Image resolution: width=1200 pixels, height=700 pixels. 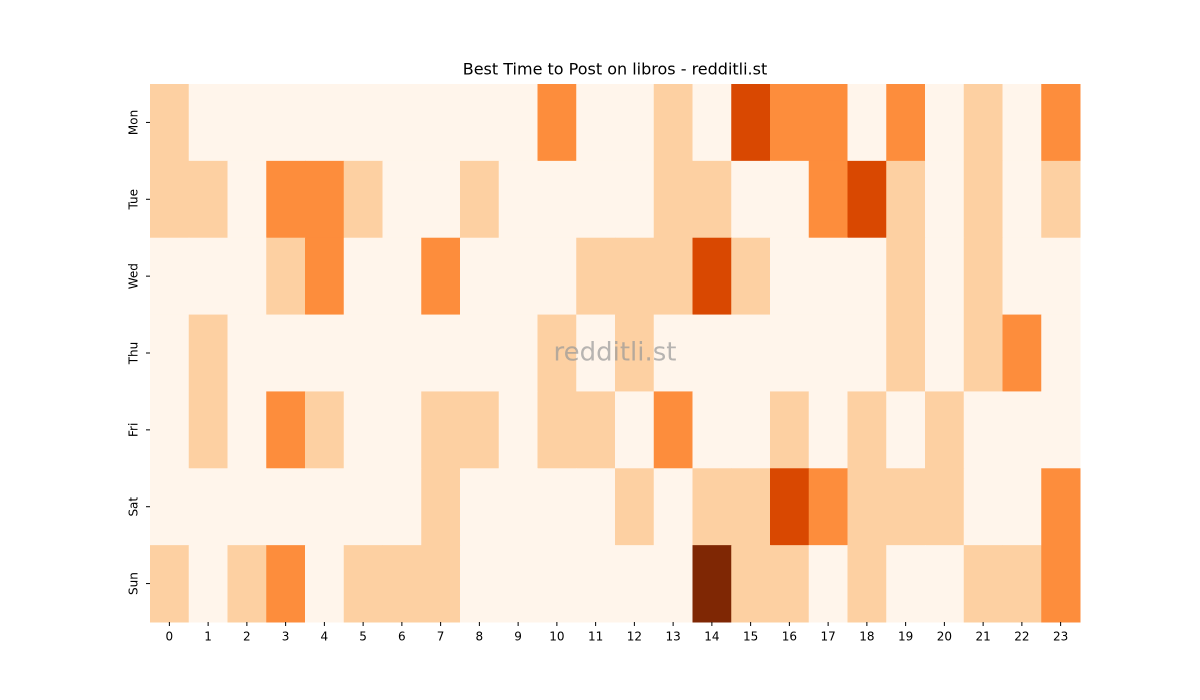 I want to click on x-tick-label: 9, so click(x=518, y=637).